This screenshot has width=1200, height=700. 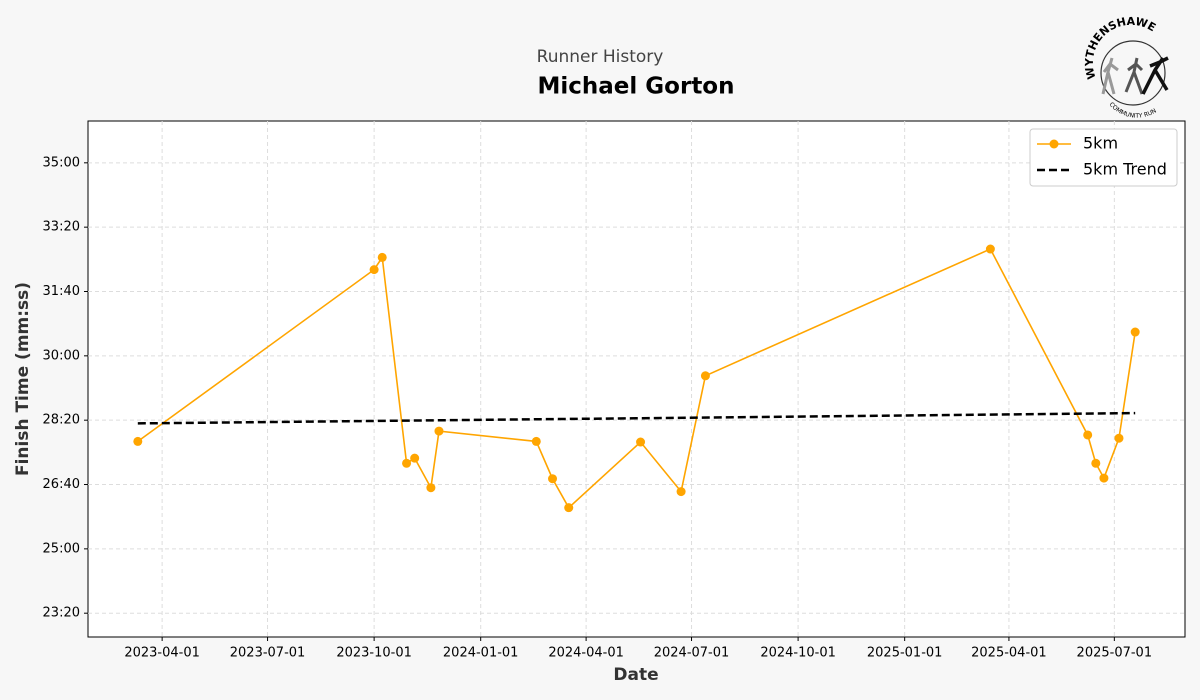 I want to click on x-tick-label: 2025-07-01, so click(x=1115, y=653).